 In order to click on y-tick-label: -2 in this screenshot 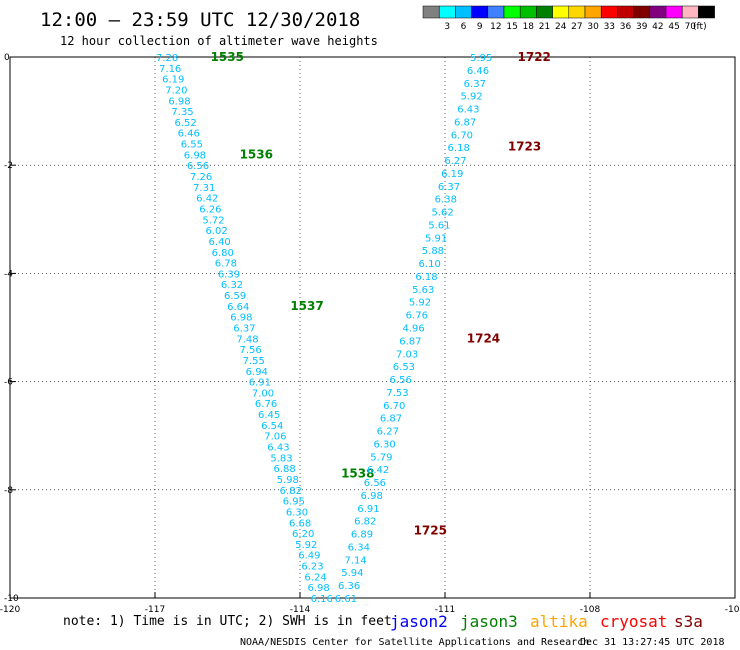, I will do `click(8, 166)`.